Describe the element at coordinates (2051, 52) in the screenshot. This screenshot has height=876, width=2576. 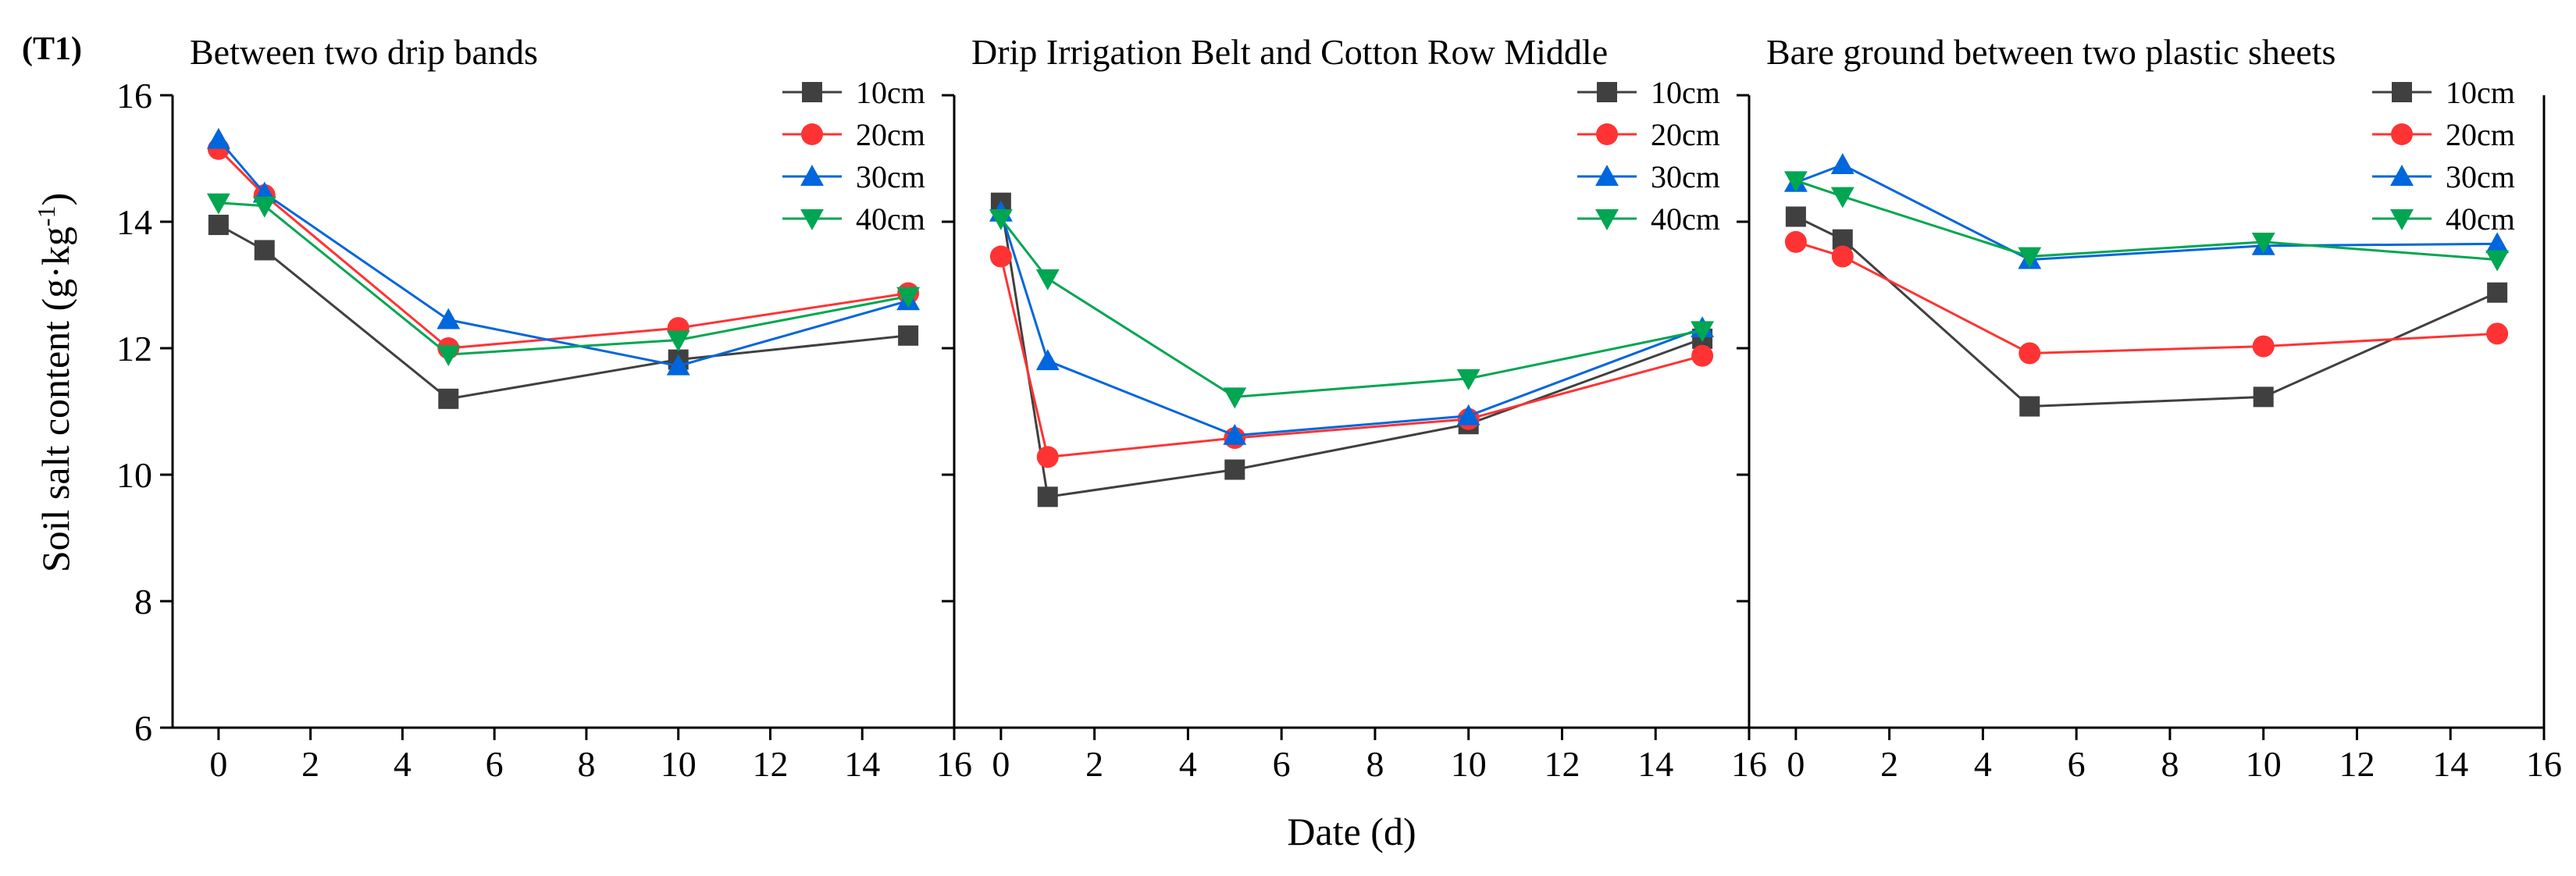
I see `panel-title: Bare ground between two plastic sheets` at that location.